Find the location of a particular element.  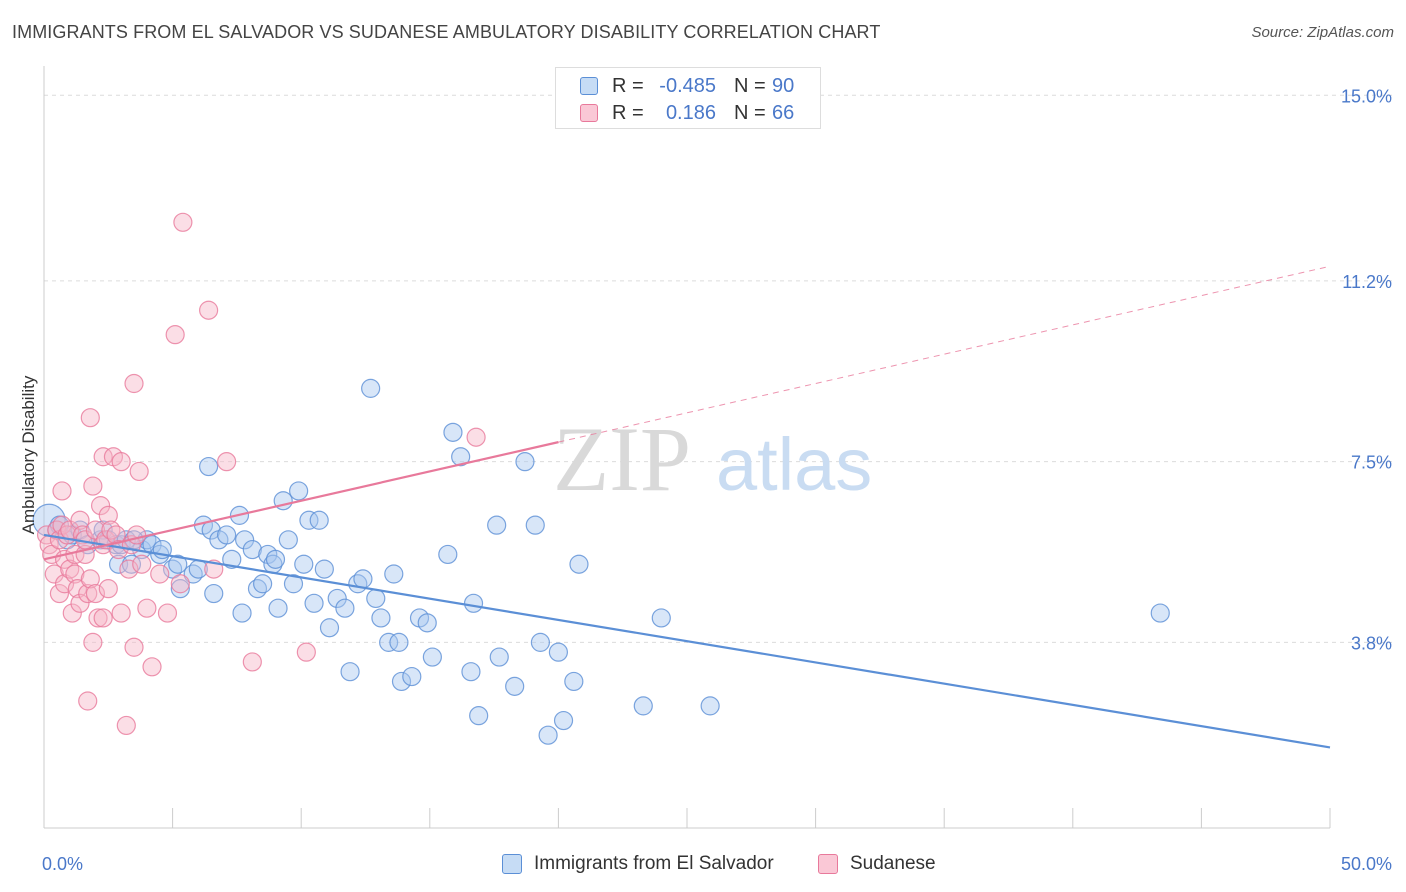

legend-r-value: -0.485 is located at coordinates (687, 85).